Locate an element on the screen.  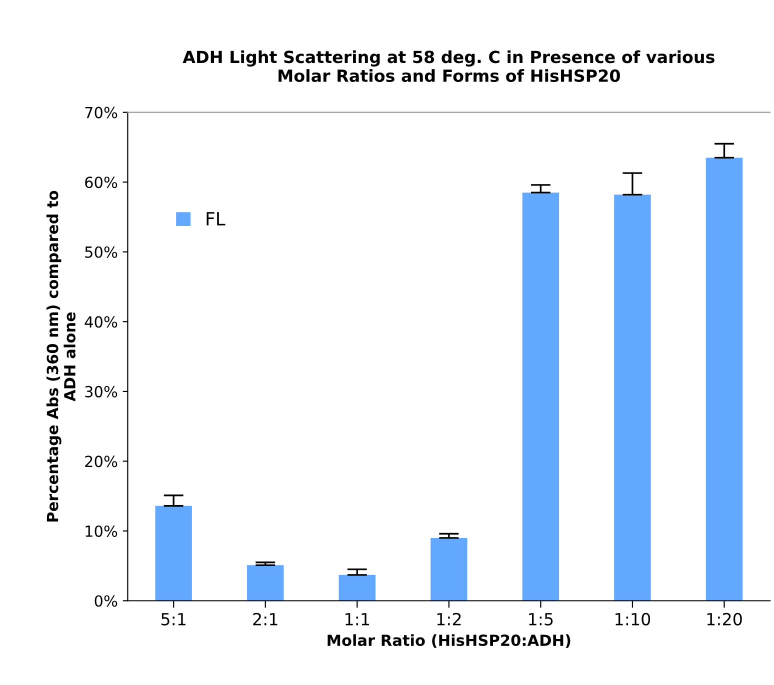
chart-title: ADH Light Scattering at 58 deg. C in Presence of various Molar Ratios and Forms of HisHSP20 is located at coordinates (448, 66).